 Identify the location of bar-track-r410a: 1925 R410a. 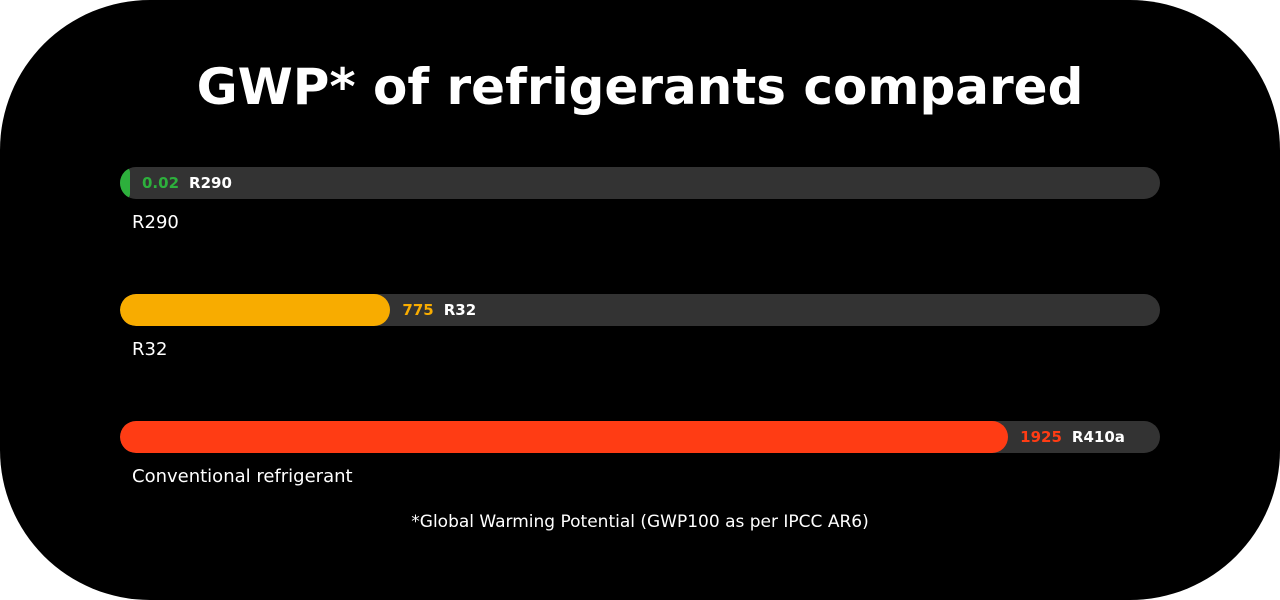
(640, 437).